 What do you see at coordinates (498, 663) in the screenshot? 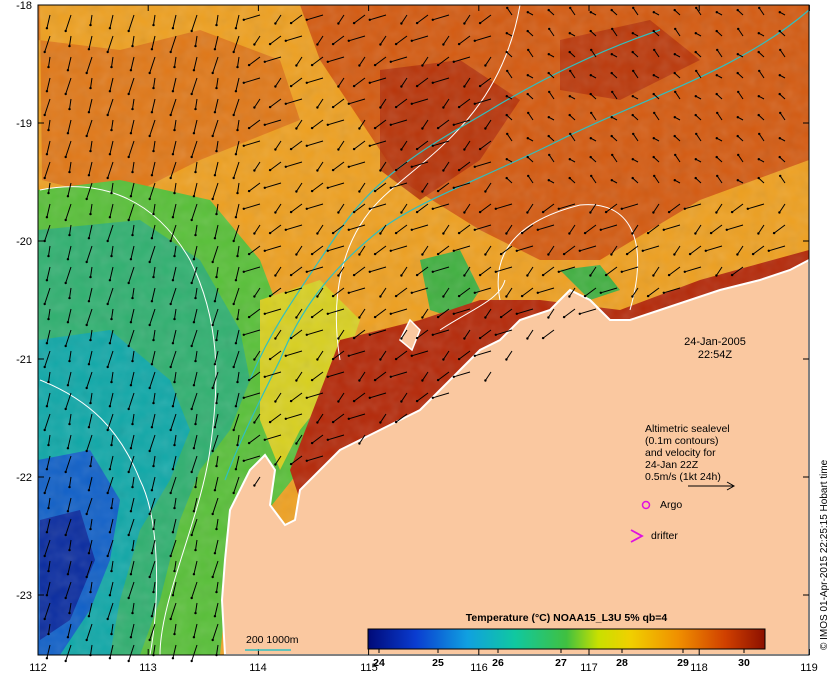
I see `colorbar-tick-label: 26` at bounding box center [498, 663].